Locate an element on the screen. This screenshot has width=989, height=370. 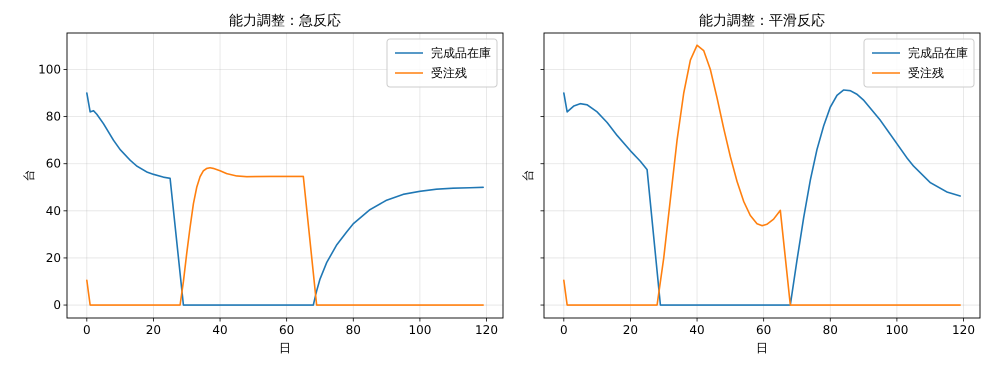
y-tick-label: 20 is located at coordinates (53, 257).